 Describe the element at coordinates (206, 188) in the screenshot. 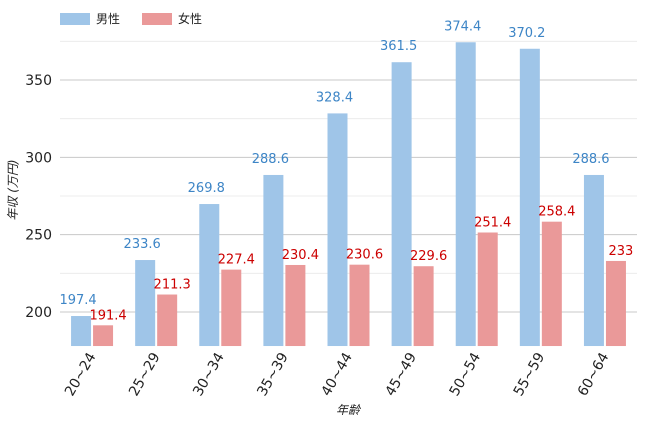

I see `data-label-male: 269.8` at that location.